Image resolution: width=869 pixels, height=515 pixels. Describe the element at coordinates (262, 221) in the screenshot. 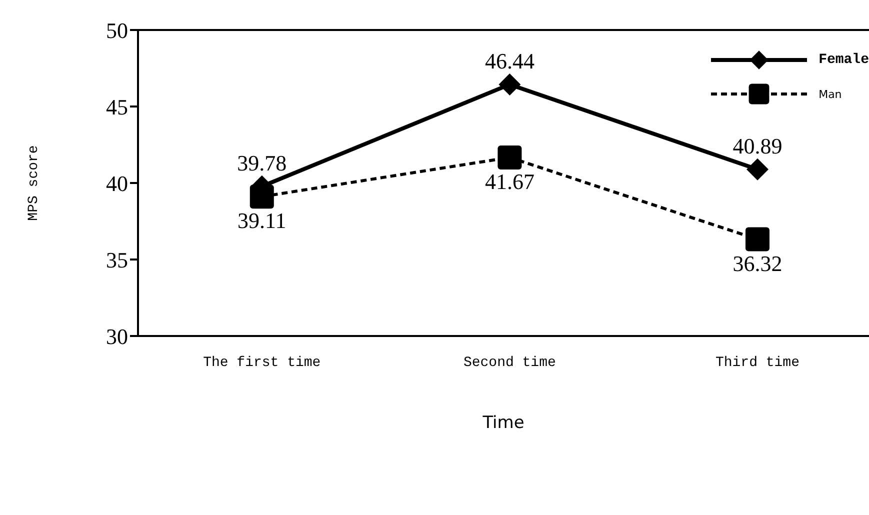

I see `data-label: 39.11` at that location.